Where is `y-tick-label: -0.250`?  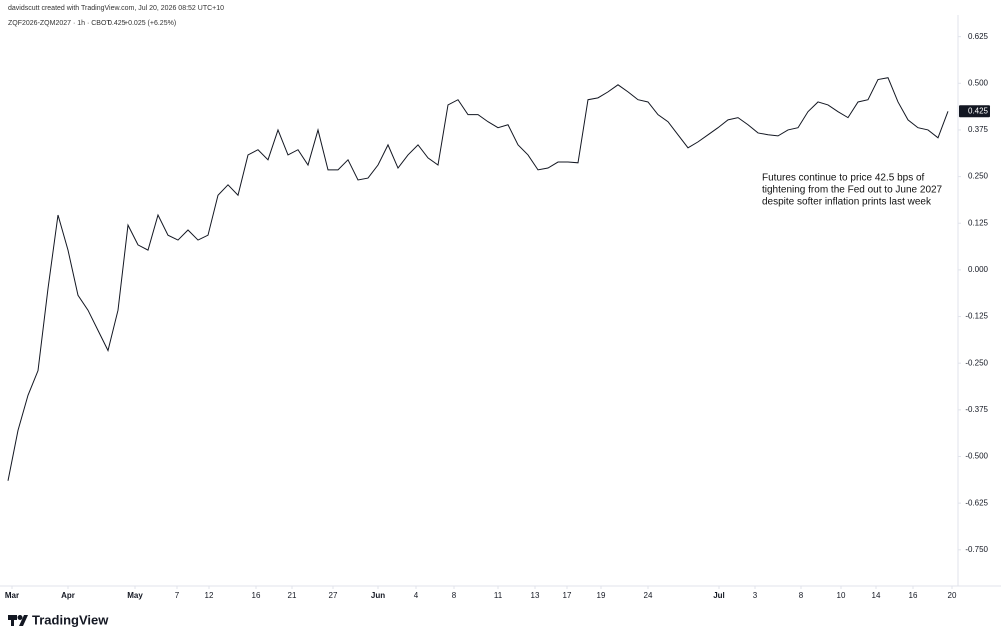 y-tick-label: -0.250 is located at coordinates (976, 362).